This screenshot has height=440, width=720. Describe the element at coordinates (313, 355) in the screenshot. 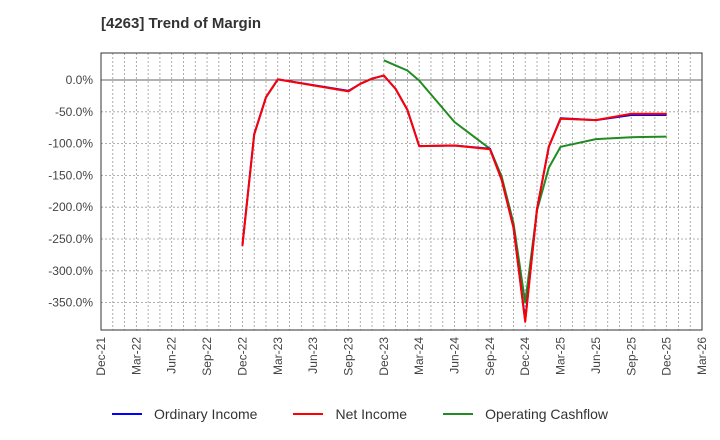

I see `x-tick-label: Jun-23` at that location.